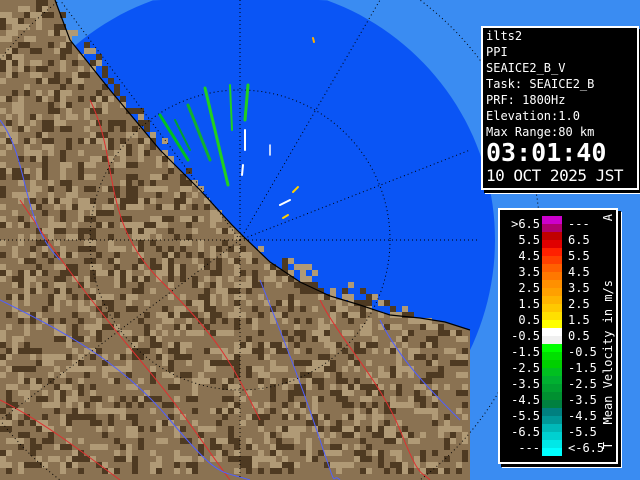  What do you see at coordinates (579, 224) in the screenshot?
I see `legend-upper-bound: ---` at bounding box center [579, 224].